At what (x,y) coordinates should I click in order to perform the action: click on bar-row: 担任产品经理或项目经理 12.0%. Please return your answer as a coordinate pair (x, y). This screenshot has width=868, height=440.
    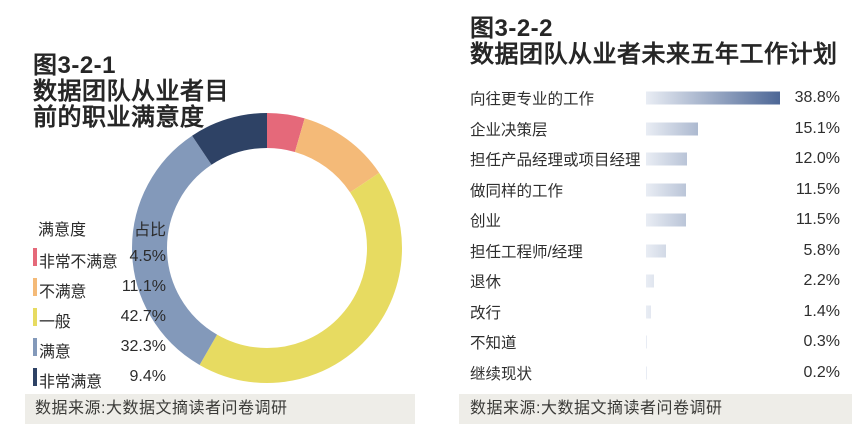
    Looking at the image, I should click on (655, 159).